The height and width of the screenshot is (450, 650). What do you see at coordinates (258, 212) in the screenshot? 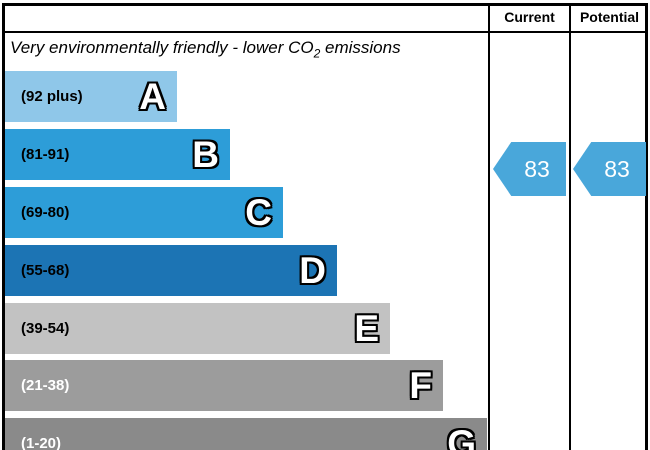
I see `band-letter: C` at bounding box center [258, 212].